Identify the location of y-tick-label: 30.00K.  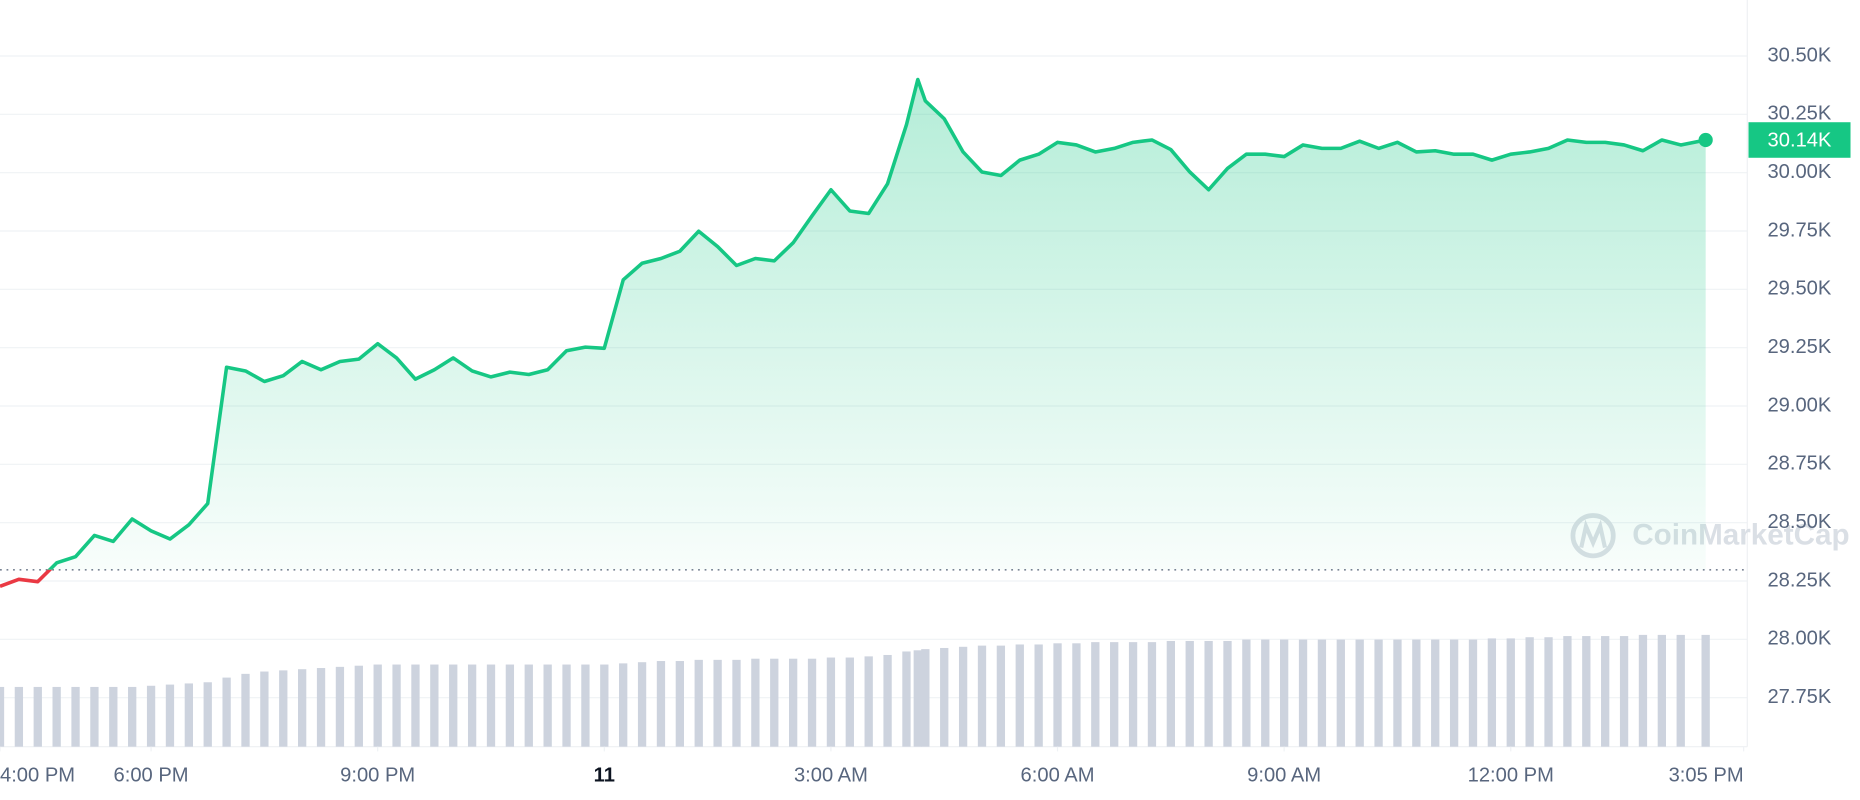
(1799, 172).